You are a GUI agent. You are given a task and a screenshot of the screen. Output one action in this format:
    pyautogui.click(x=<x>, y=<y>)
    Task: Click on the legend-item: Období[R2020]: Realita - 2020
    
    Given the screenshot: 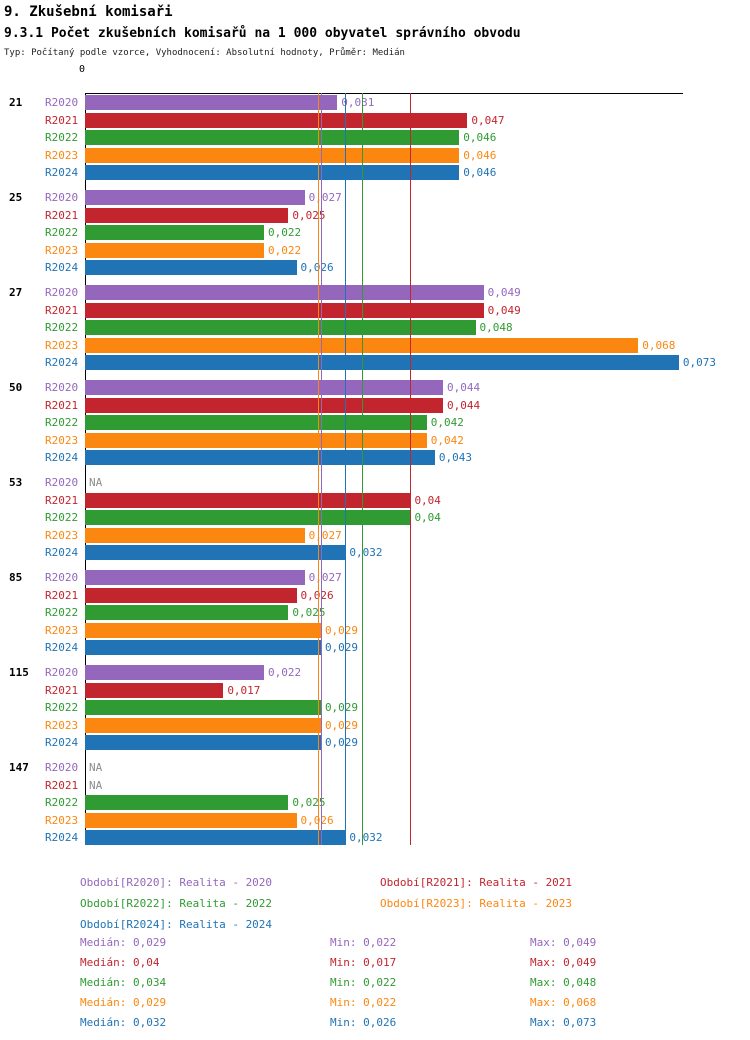 What is the action you would take?
    pyautogui.click(x=176, y=882)
    